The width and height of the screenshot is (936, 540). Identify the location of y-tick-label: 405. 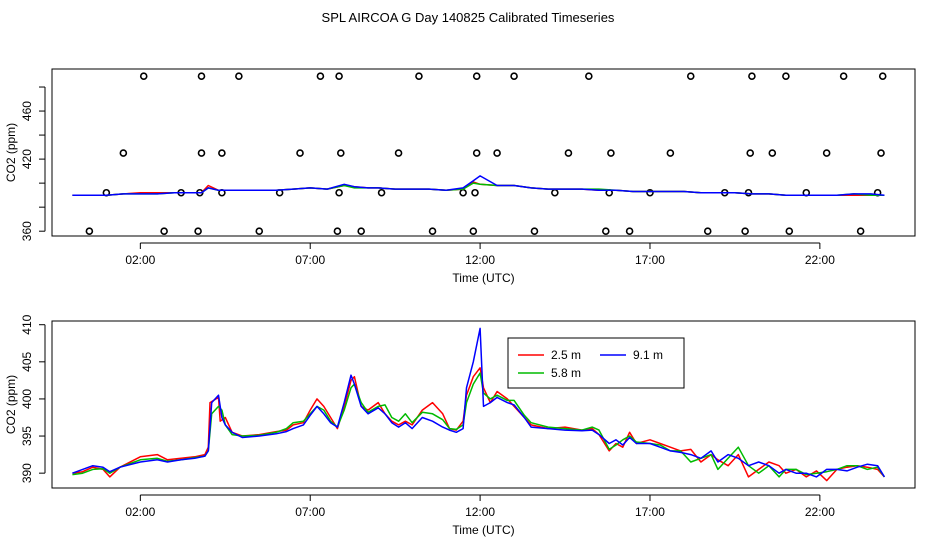
(27, 361).